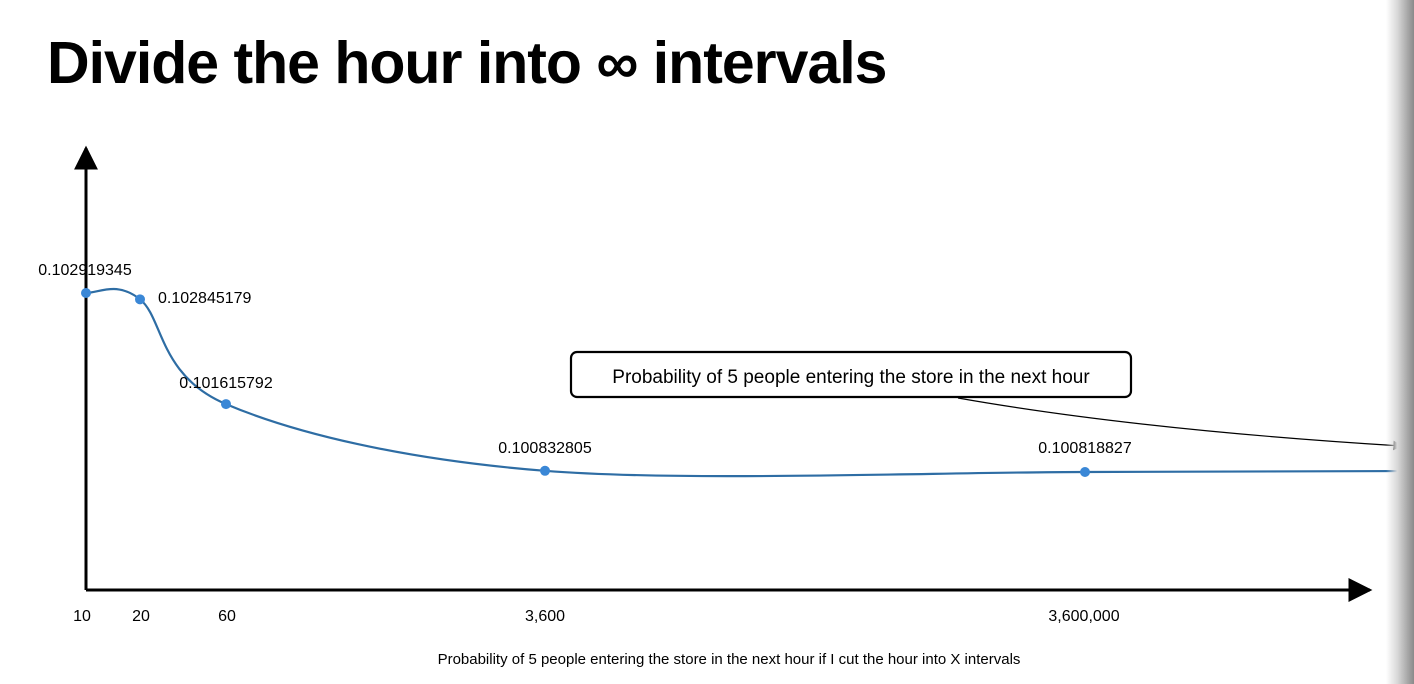 This screenshot has height=684, width=1414. Describe the element at coordinates (545, 616) in the screenshot. I see `x-tick-label: 3,600` at that location.